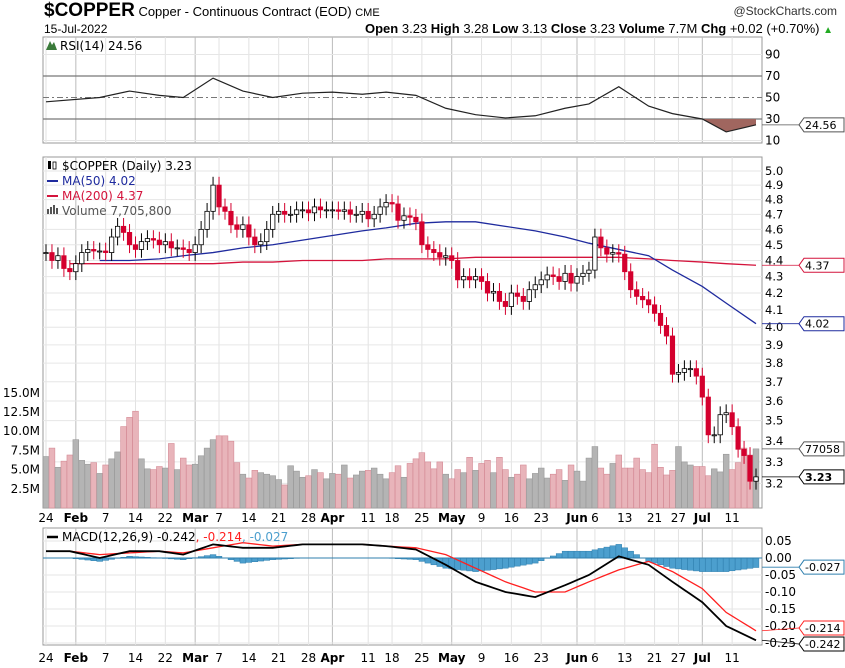  I want to click on x-tick-label: 14, so click(135, 518).